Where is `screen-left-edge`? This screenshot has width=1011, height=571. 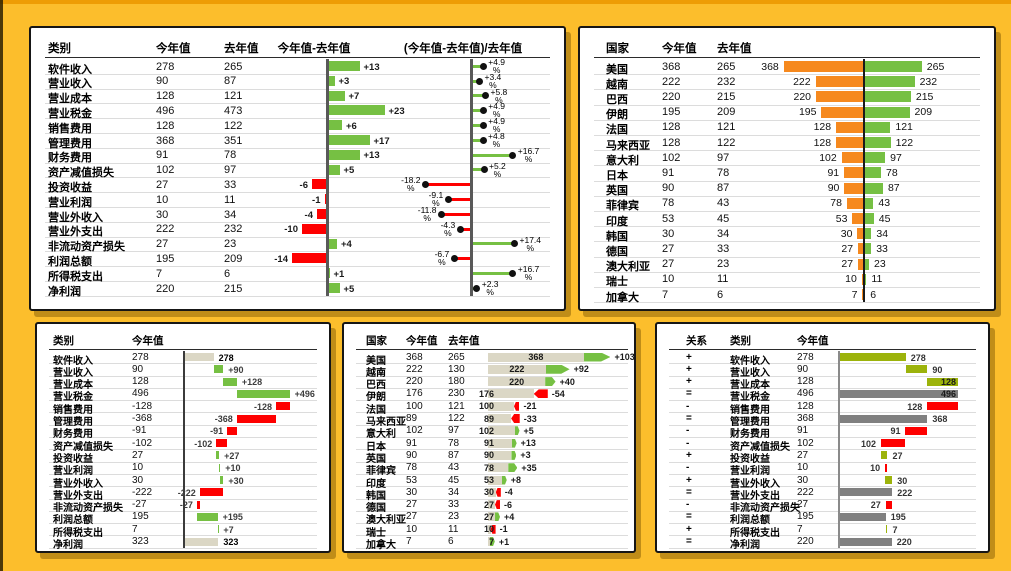
screen-left-edge is located at coordinates (1, 285).